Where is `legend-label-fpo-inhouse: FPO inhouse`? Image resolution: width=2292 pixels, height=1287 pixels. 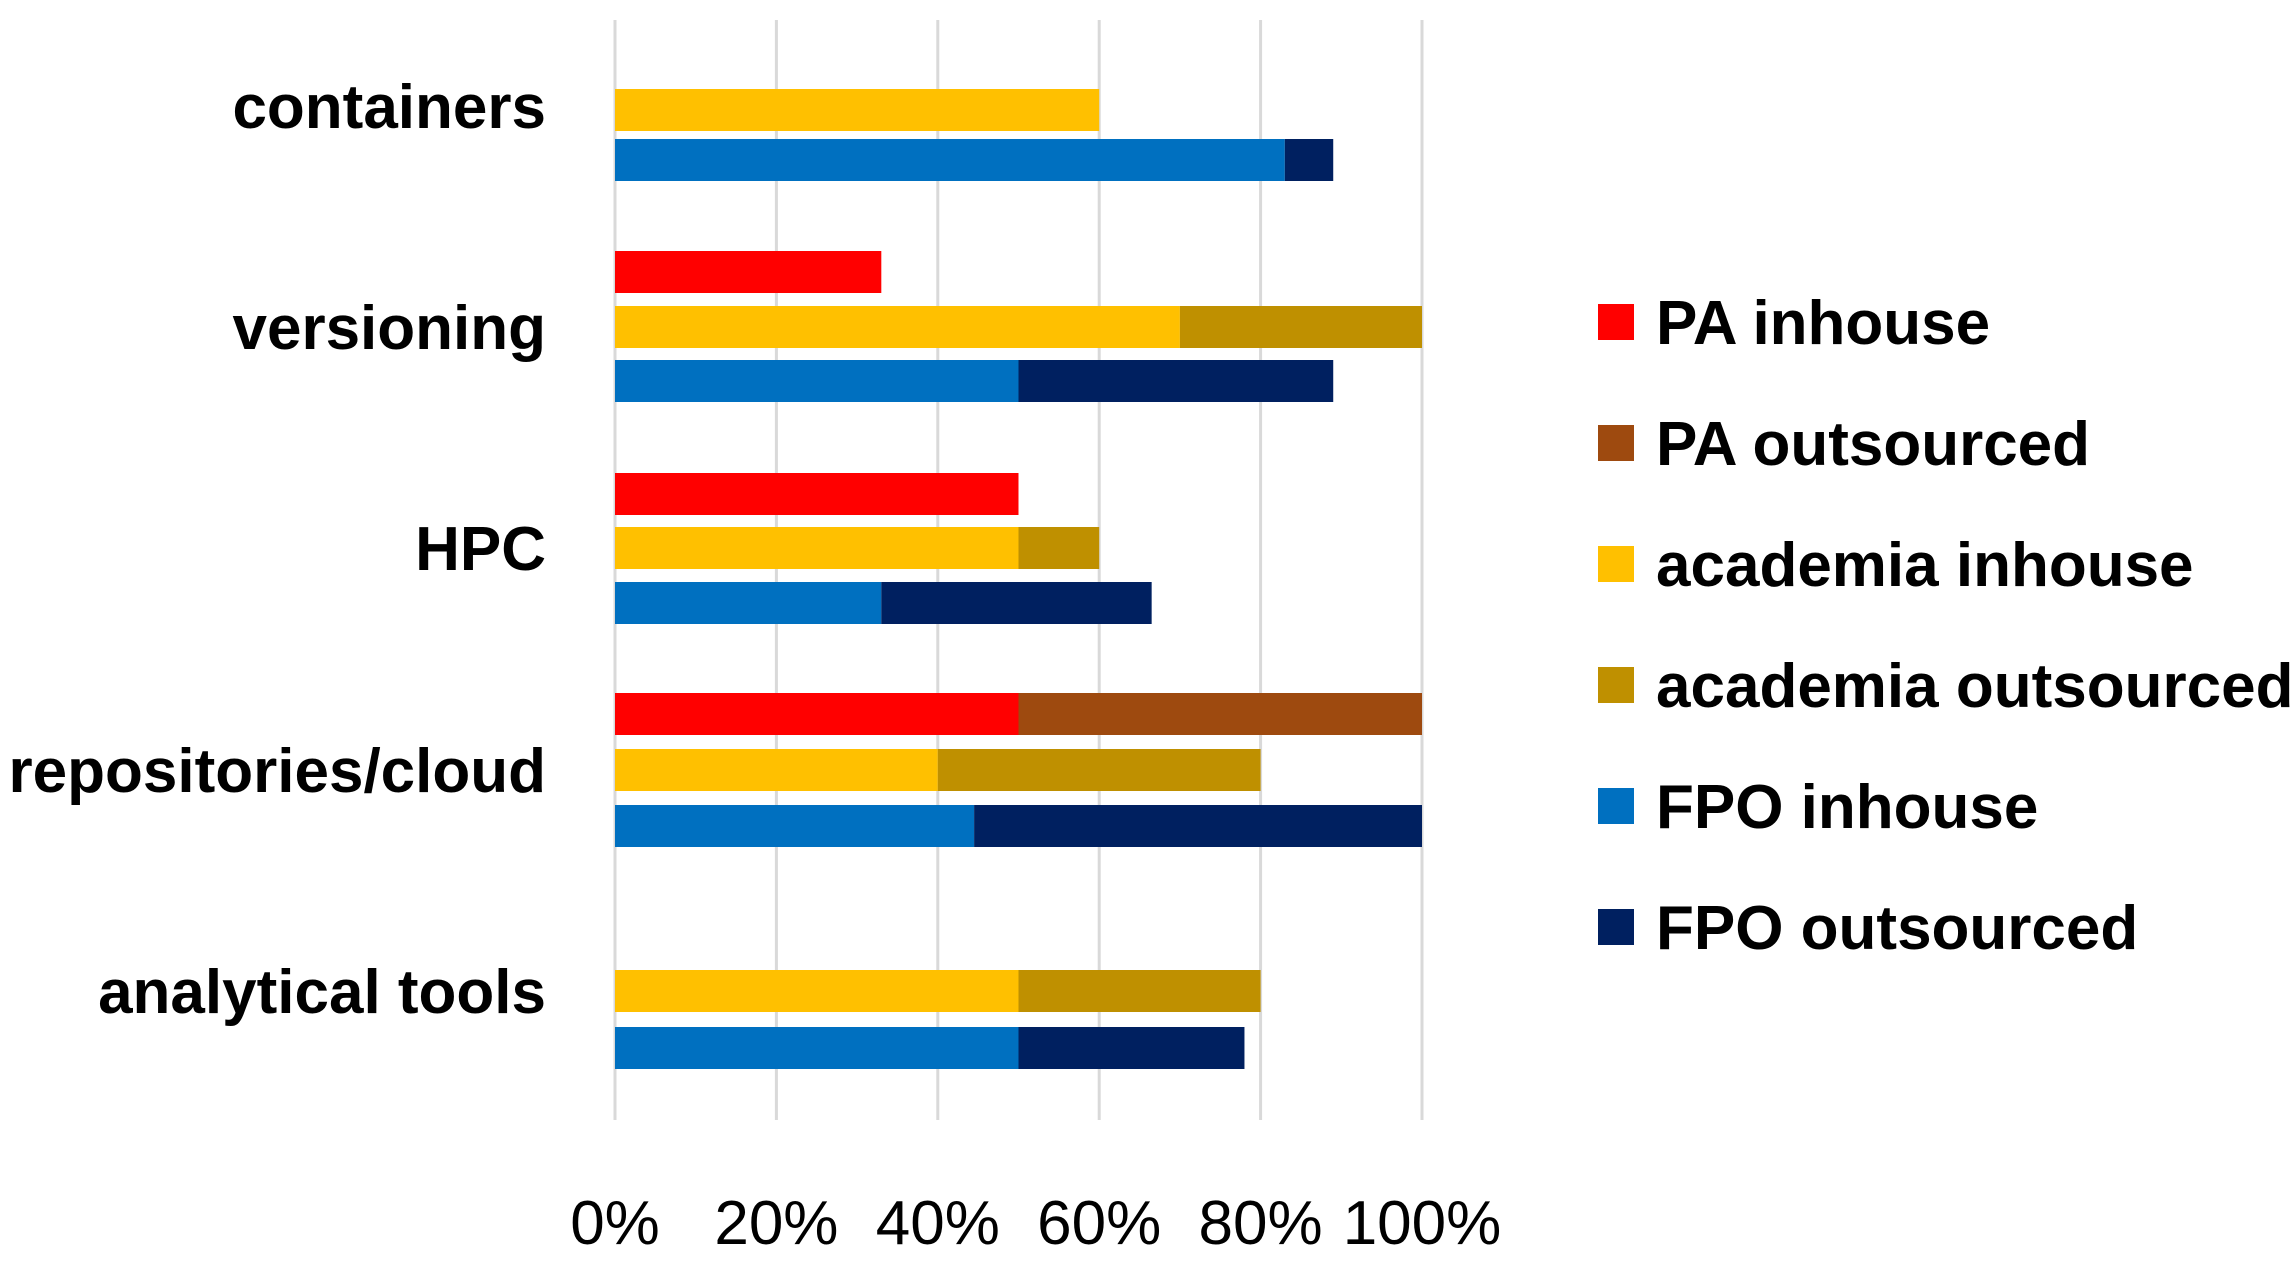
legend-label-fpo-inhouse: FPO inhouse is located at coordinates (1847, 807).